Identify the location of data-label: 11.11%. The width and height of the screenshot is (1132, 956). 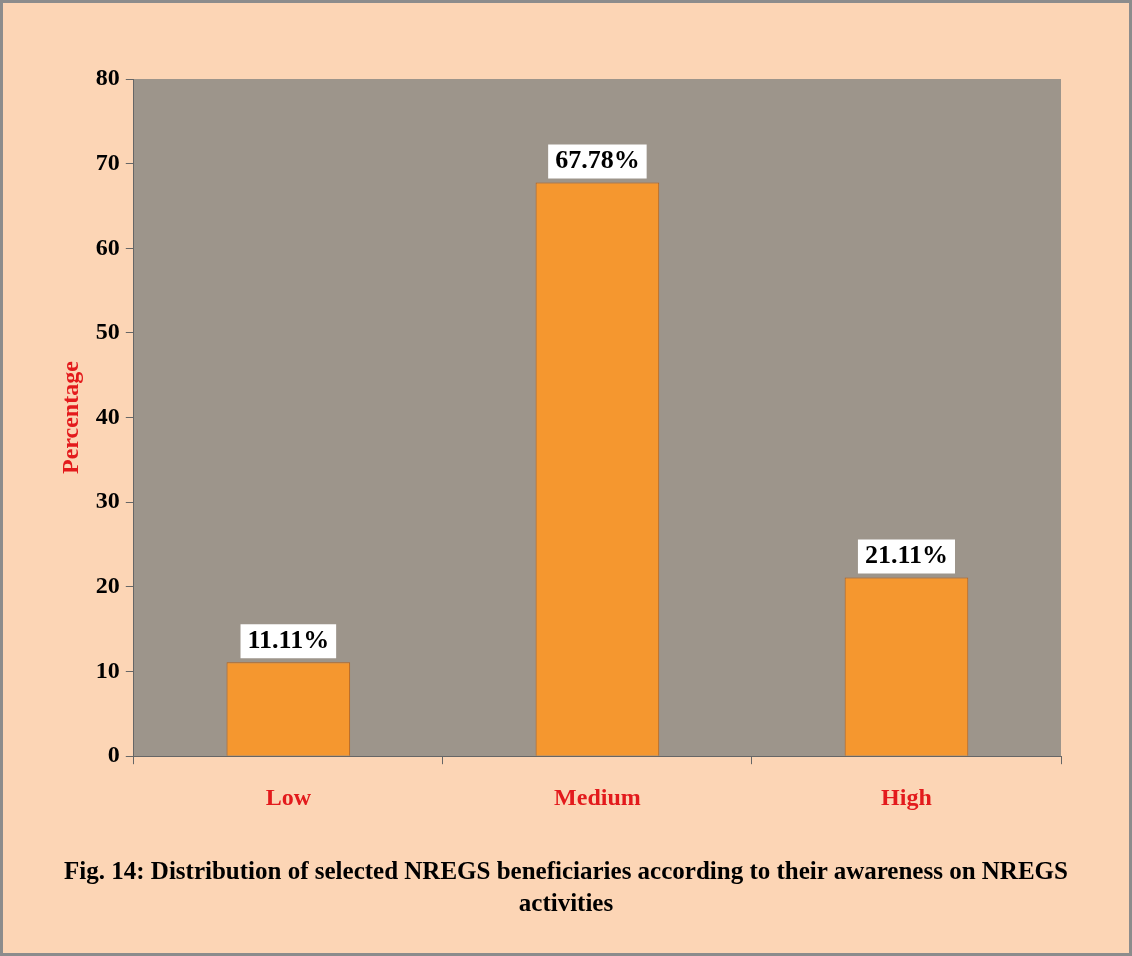
(288, 639).